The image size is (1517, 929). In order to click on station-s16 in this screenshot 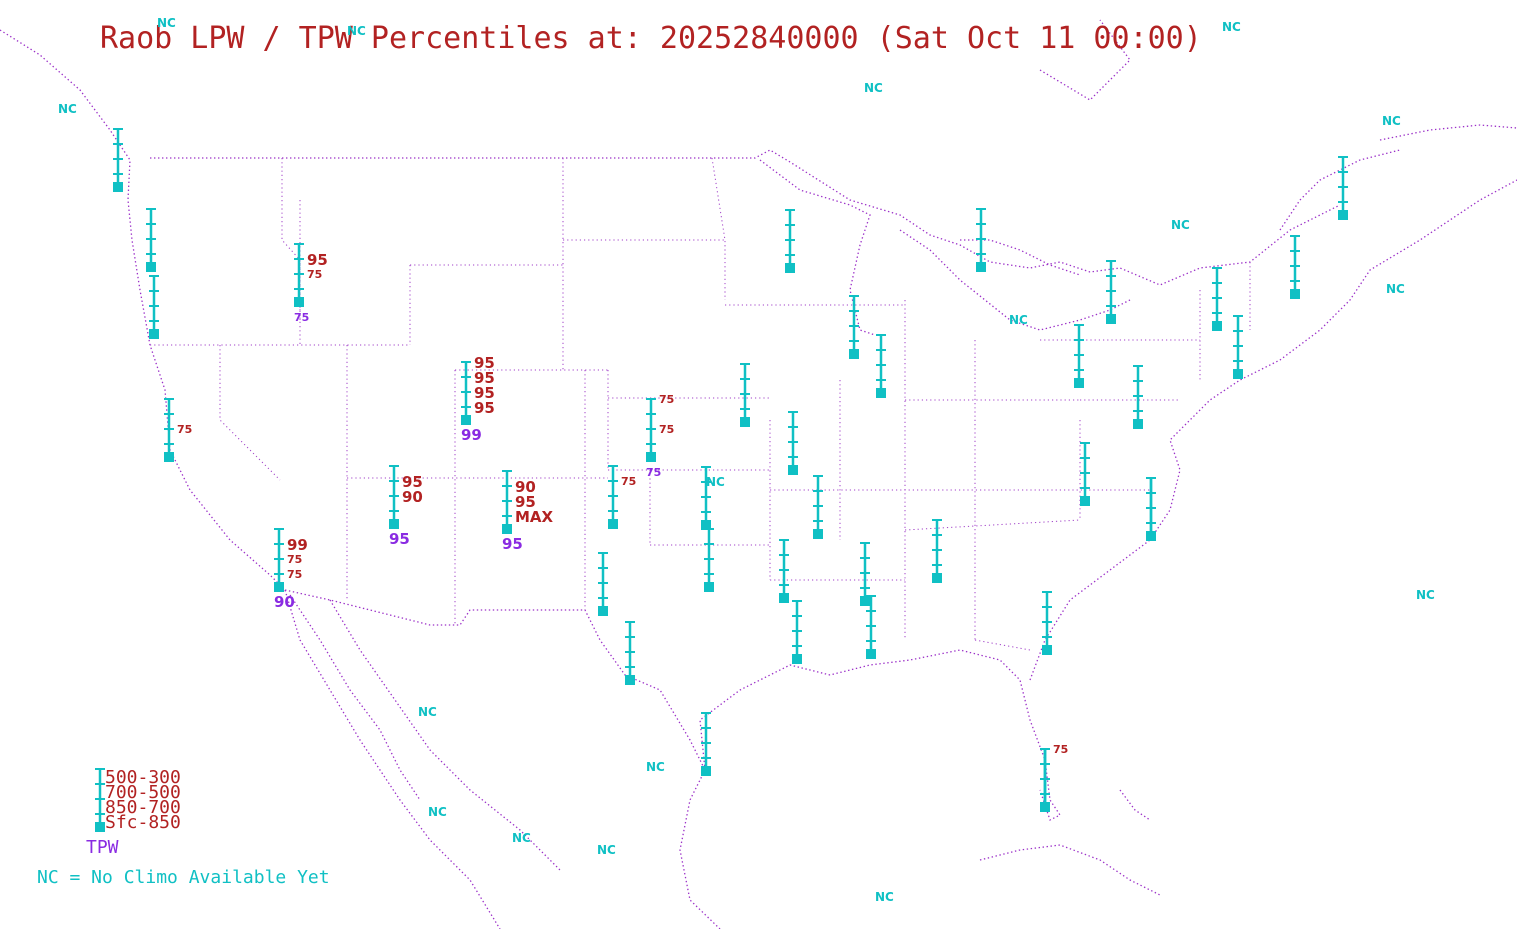, I will do `click(706, 744)`.